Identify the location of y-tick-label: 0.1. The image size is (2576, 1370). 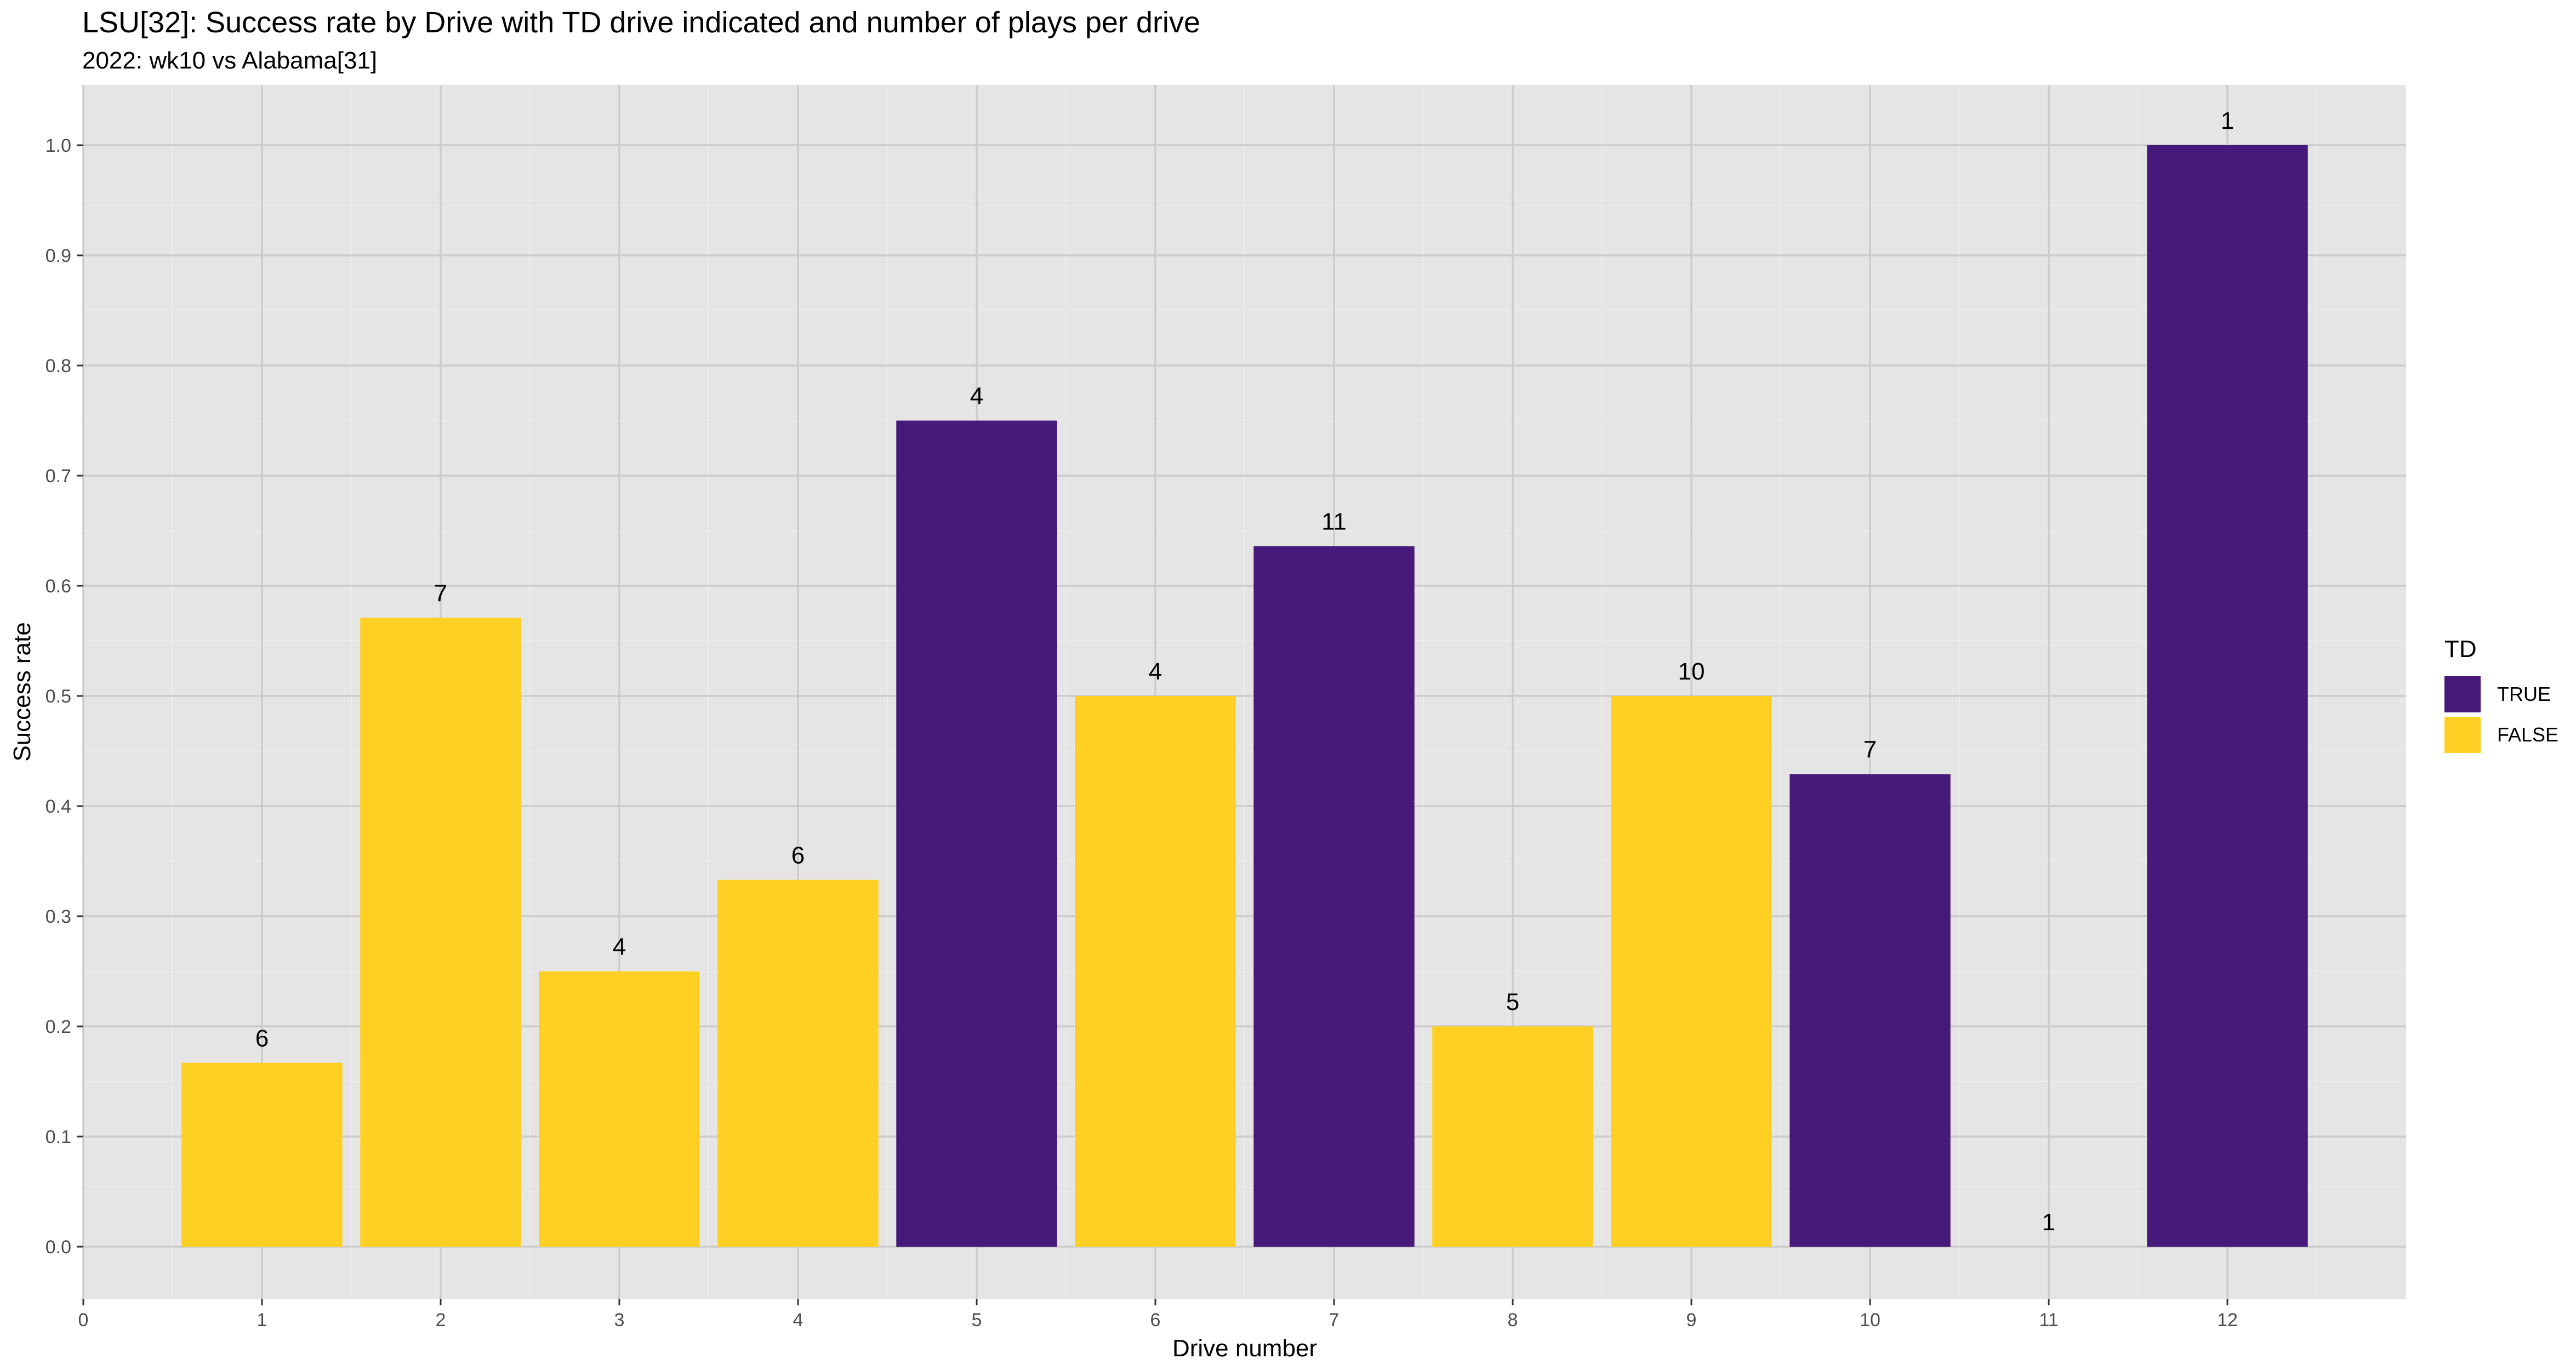
(58, 1138).